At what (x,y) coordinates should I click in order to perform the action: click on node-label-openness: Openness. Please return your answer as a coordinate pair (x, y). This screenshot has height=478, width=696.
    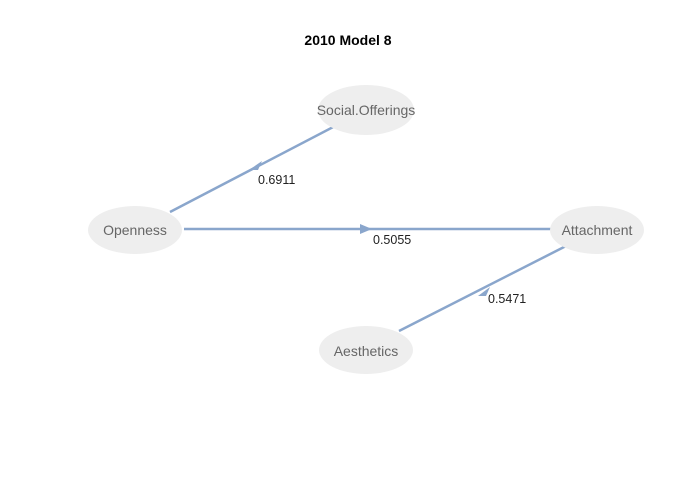
    Looking at the image, I should click on (135, 230).